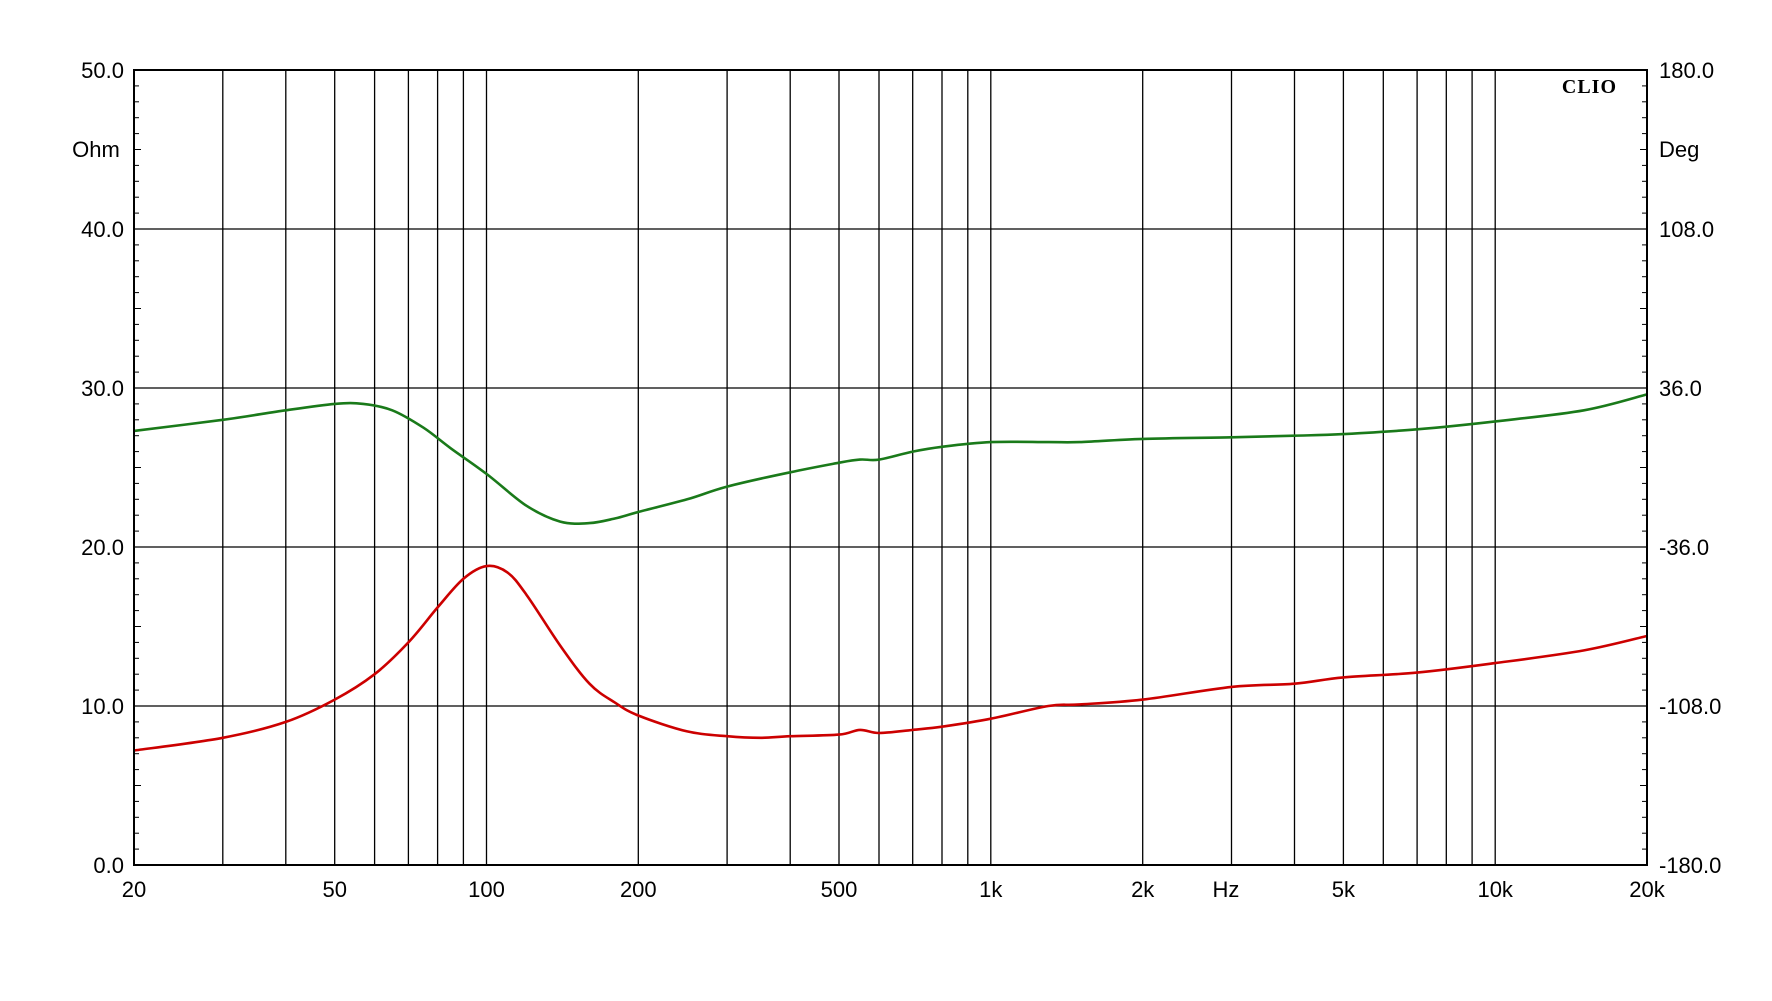  What do you see at coordinates (1143, 889) in the screenshot?
I see `x-tick-label: 2k` at bounding box center [1143, 889].